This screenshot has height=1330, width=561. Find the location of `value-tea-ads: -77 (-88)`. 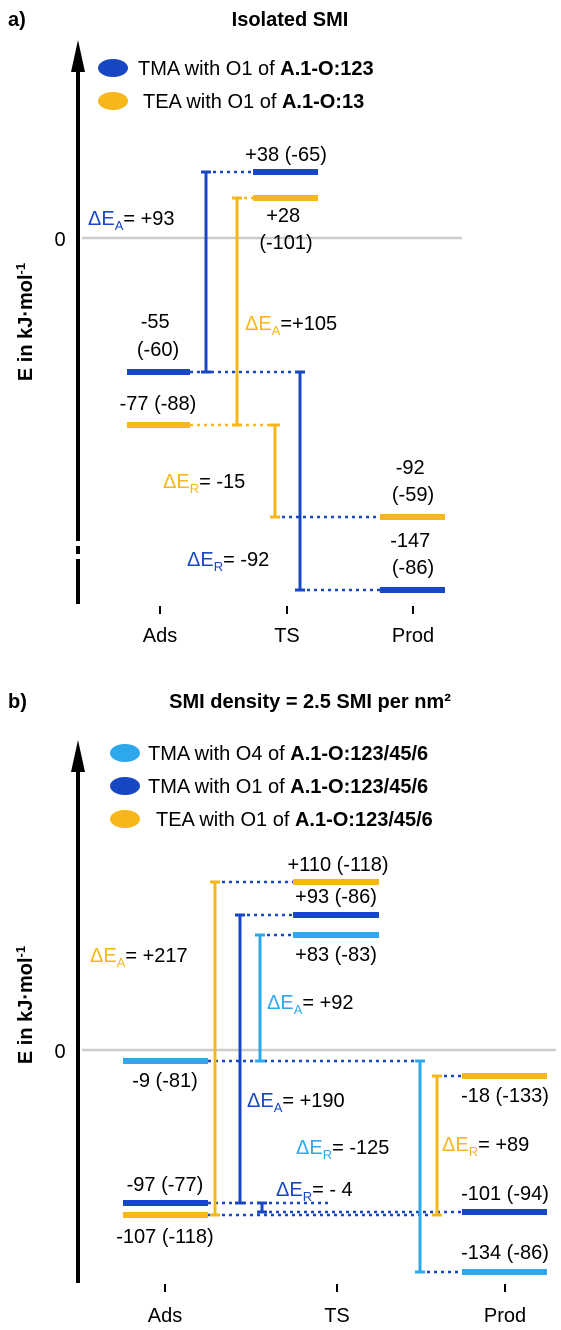

value-tea-ads: -77 (-88) is located at coordinates (158, 404).